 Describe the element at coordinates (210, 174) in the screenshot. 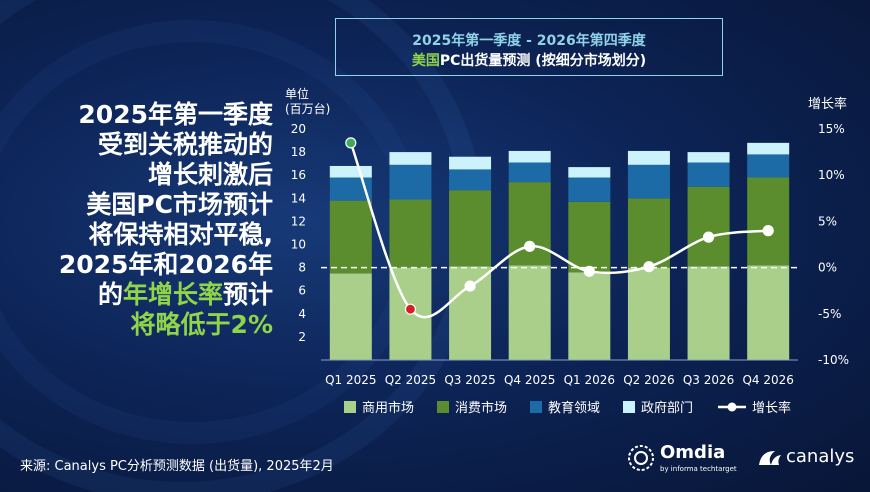

I see `headline-line: 增长刺激后` at that location.